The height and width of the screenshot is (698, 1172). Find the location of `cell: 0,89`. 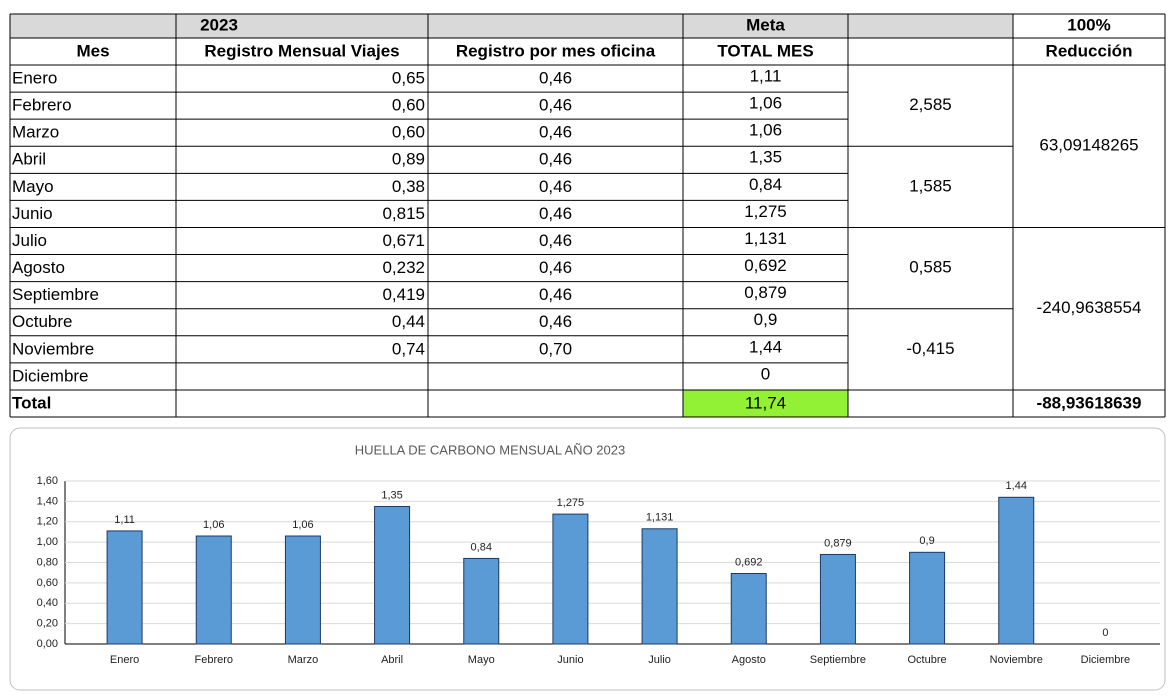

cell: 0,89 is located at coordinates (408, 159).